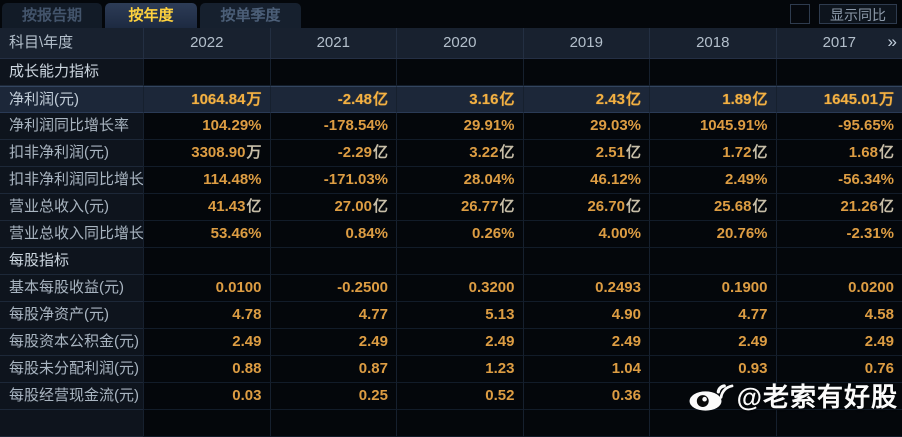  I want to click on year-header-2022: 2022, so click(206, 43).